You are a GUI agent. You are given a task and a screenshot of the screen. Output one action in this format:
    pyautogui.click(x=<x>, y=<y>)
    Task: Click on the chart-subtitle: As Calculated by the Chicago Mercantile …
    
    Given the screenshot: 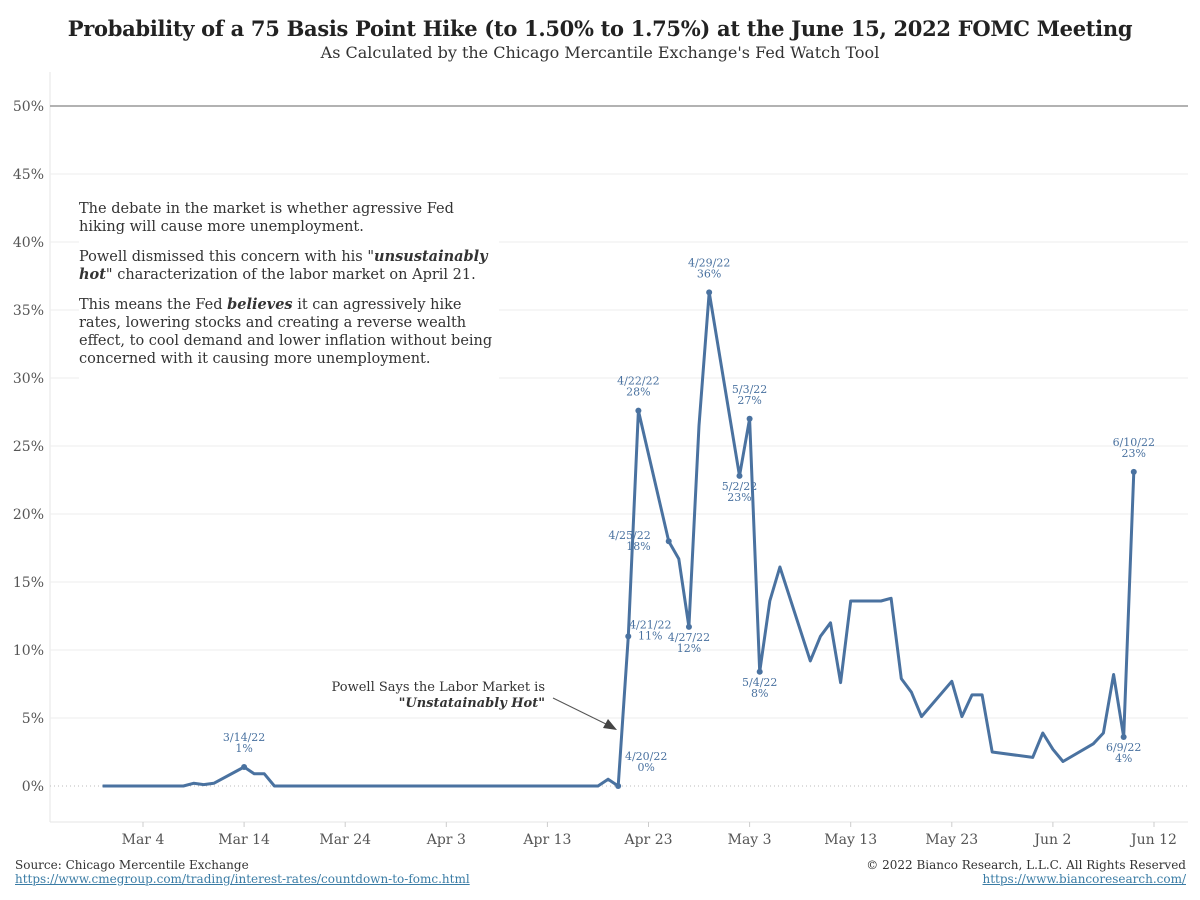 What is the action you would take?
    pyautogui.click(x=600, y=52)
    